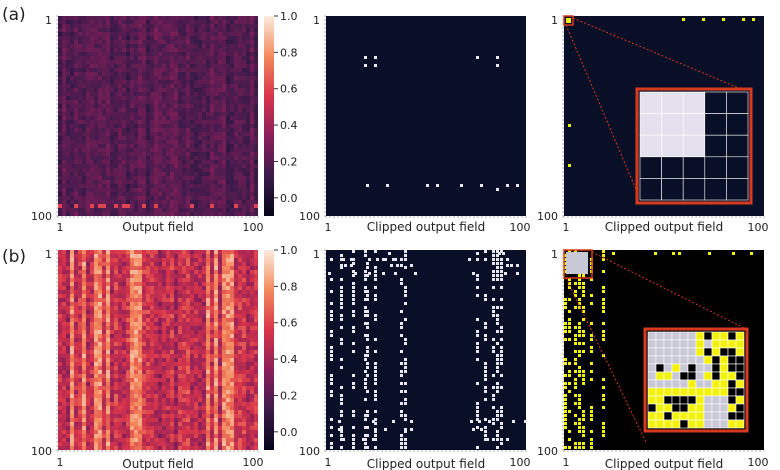 Image resolution: width=780 pixels, height=470 pixels. What do you see at coordinates (41, 216) in the screenshot?
I see `ytick-a1-bottom: 100` at bounding box center [41, 216].